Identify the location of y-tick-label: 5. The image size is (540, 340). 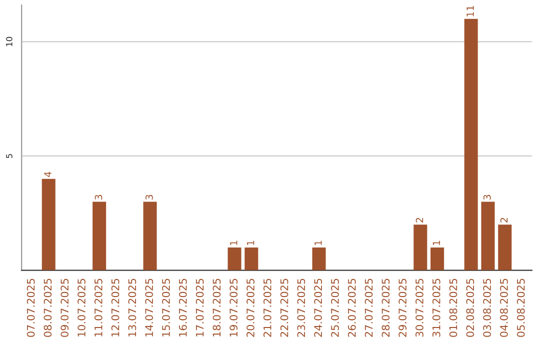
(9, 156).